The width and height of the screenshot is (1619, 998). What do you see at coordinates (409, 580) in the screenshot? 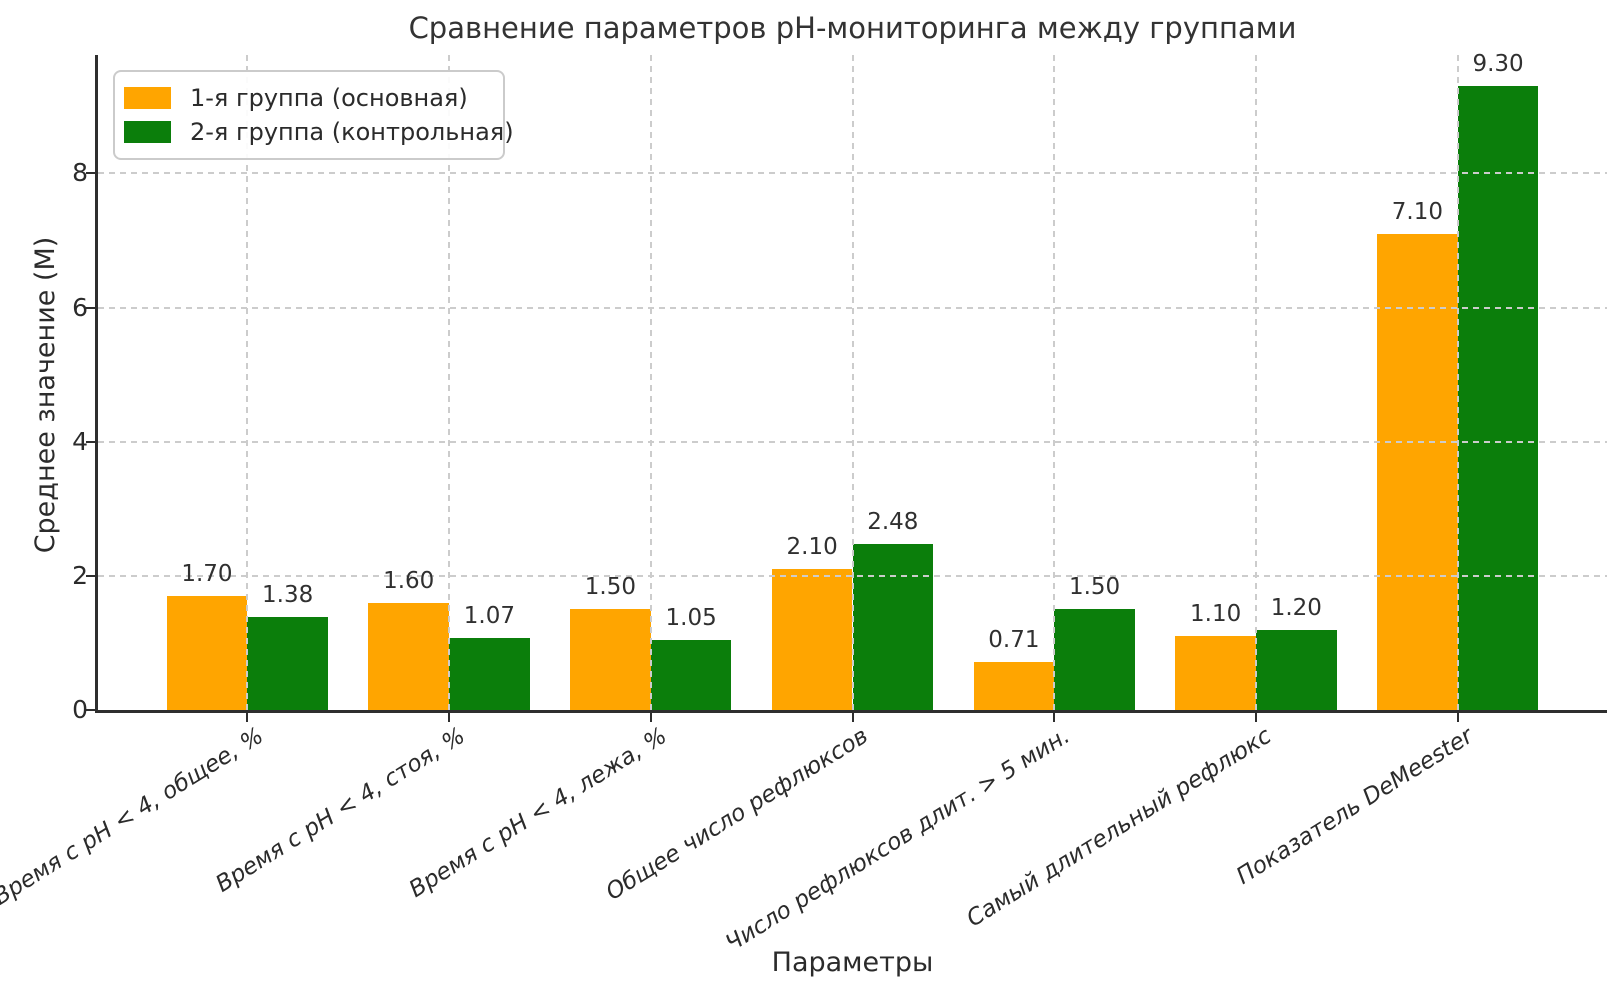
I see `bar-value-label: 1.60` at bounding box center [409, 580].